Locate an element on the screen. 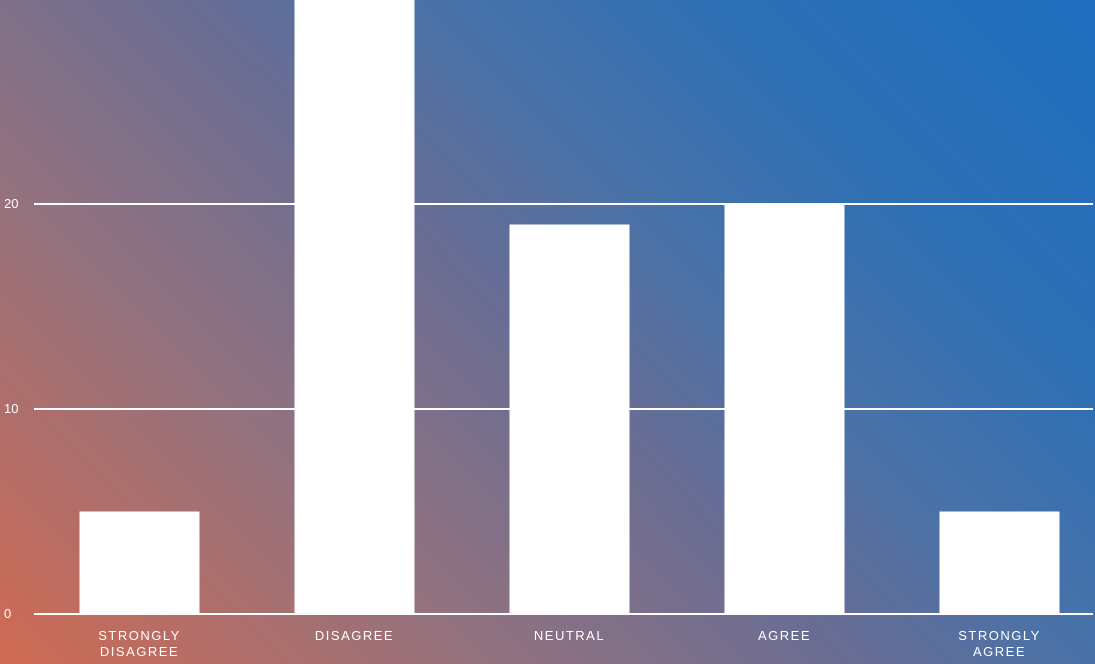 The width and height of the screenshot is (1095, 664). x-category-label: AGREE is located at coordinates (784, 635).